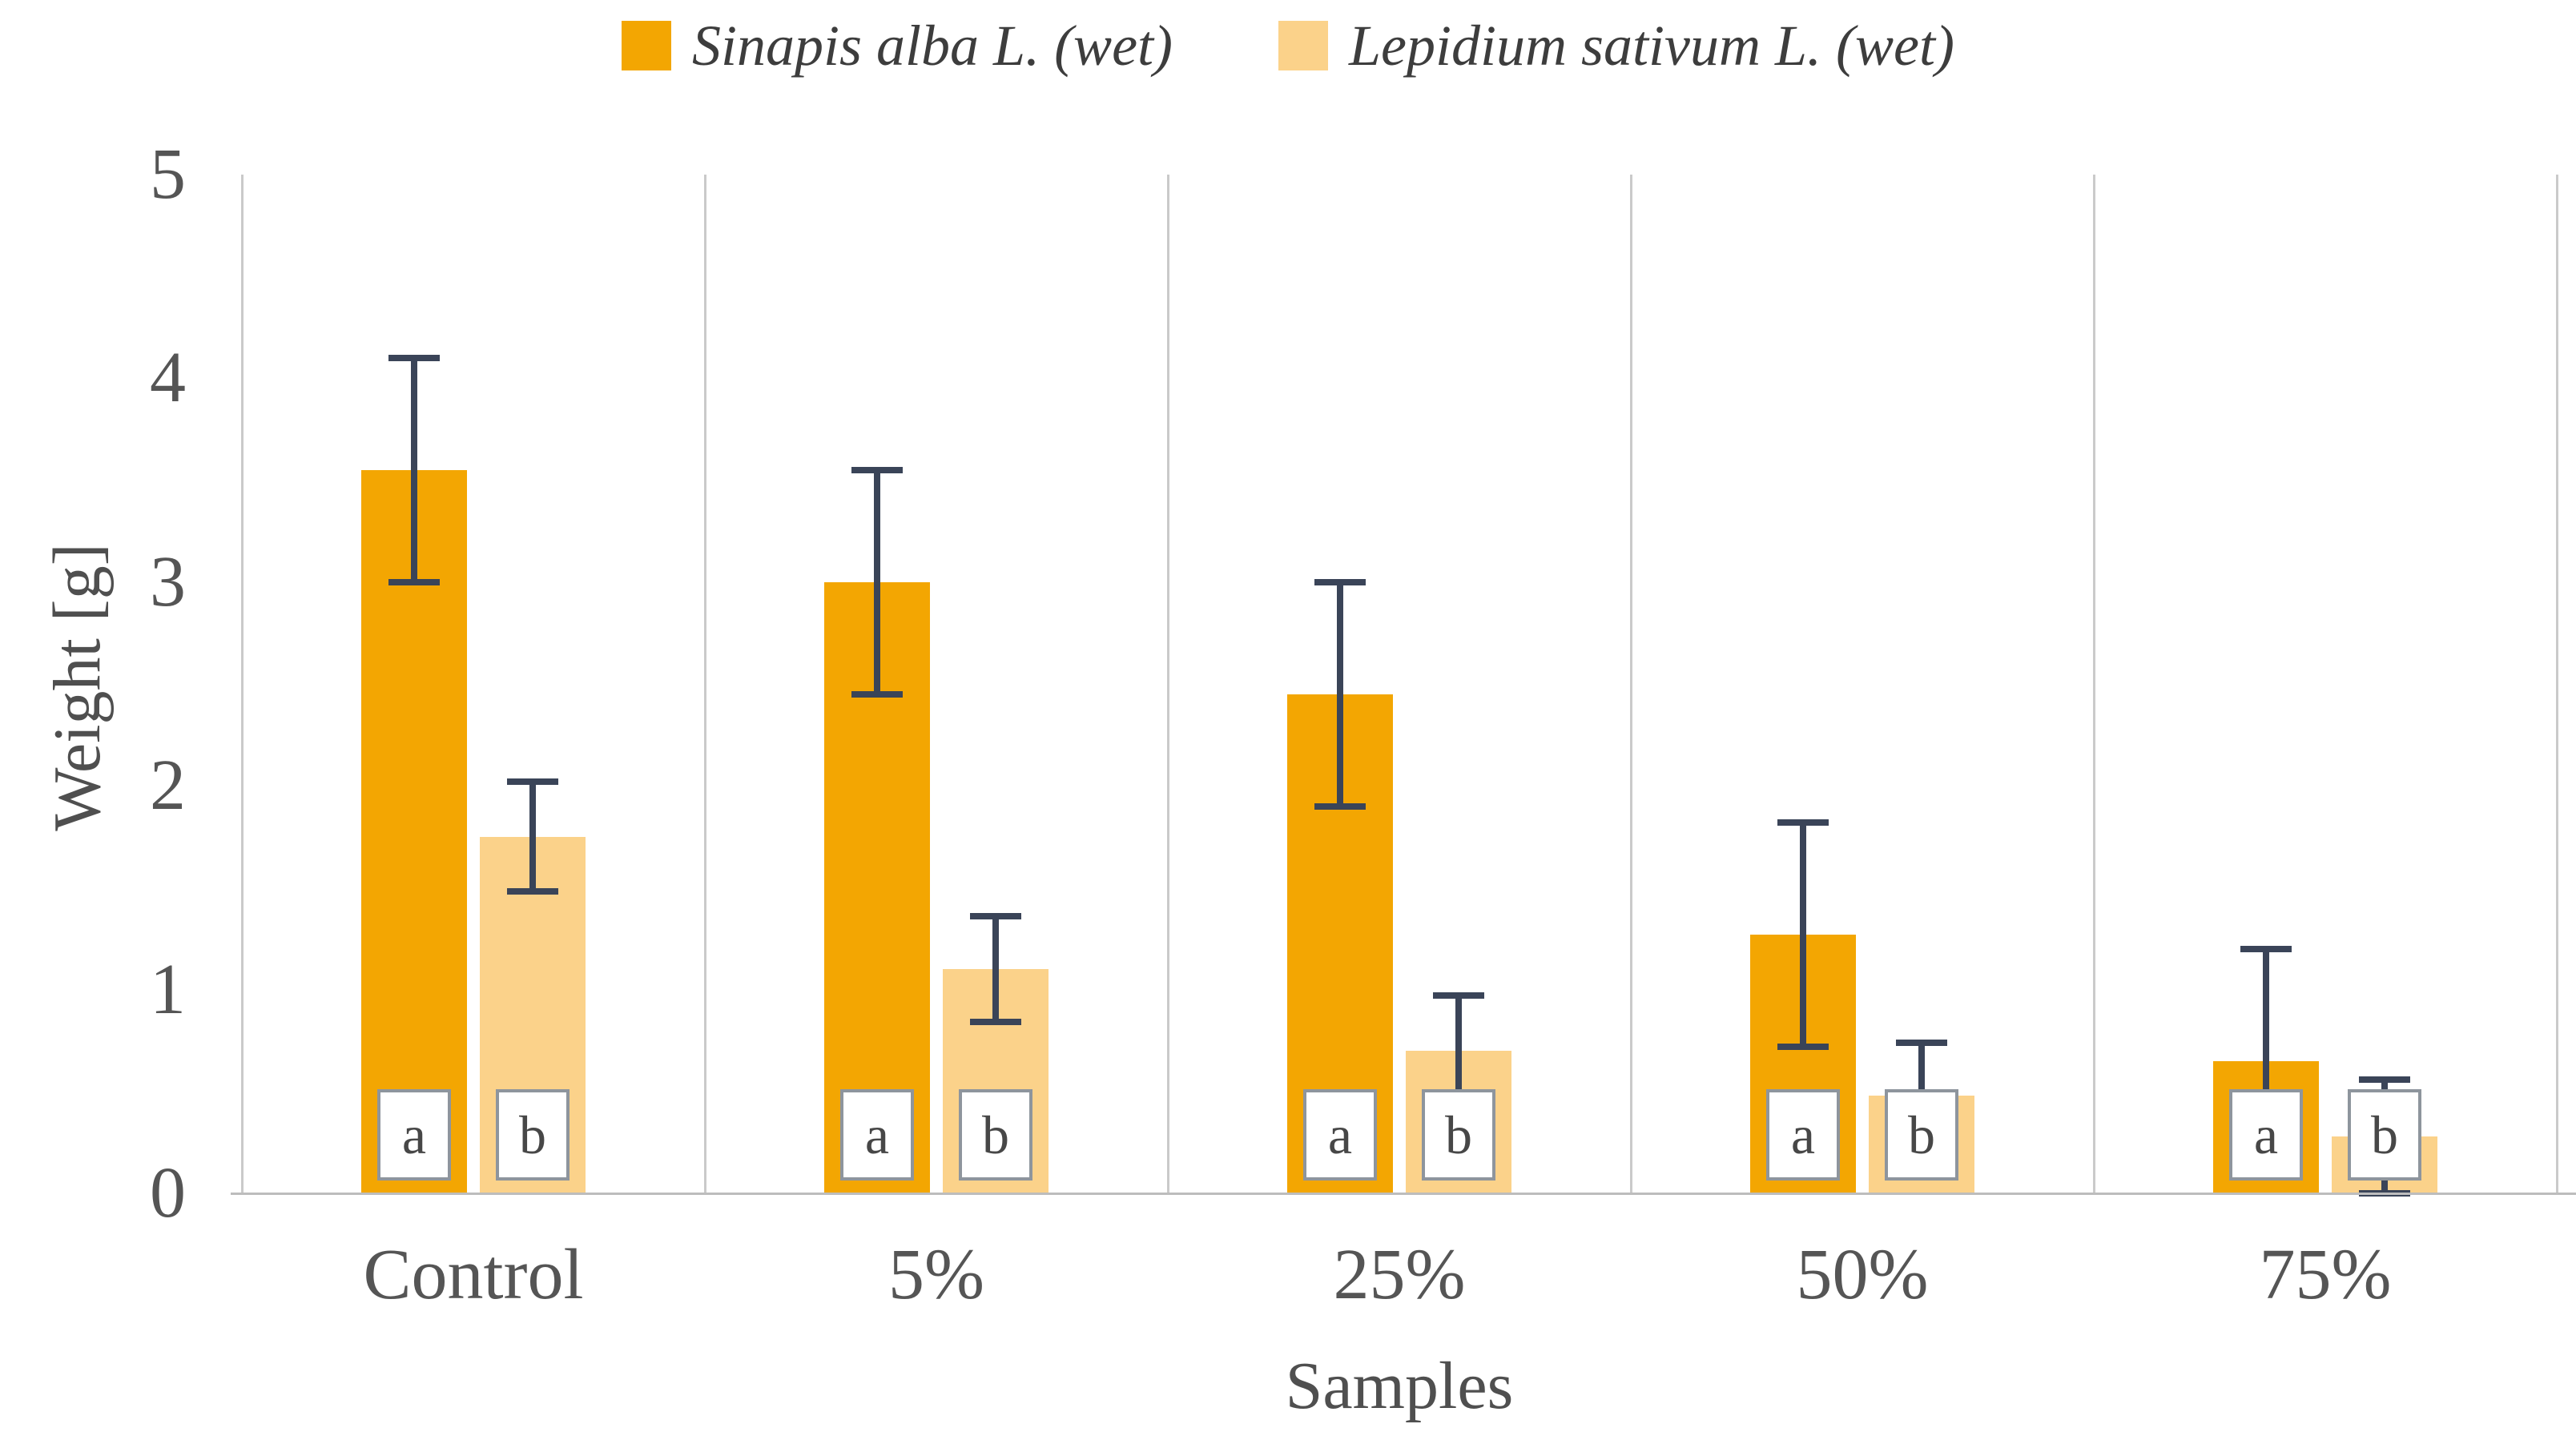 The height and width of the screenshot is (1444, 2576). Describe the element at coordinates (996, 916) in the screenshot. I see `error-cap-top-b-5%` at that location.